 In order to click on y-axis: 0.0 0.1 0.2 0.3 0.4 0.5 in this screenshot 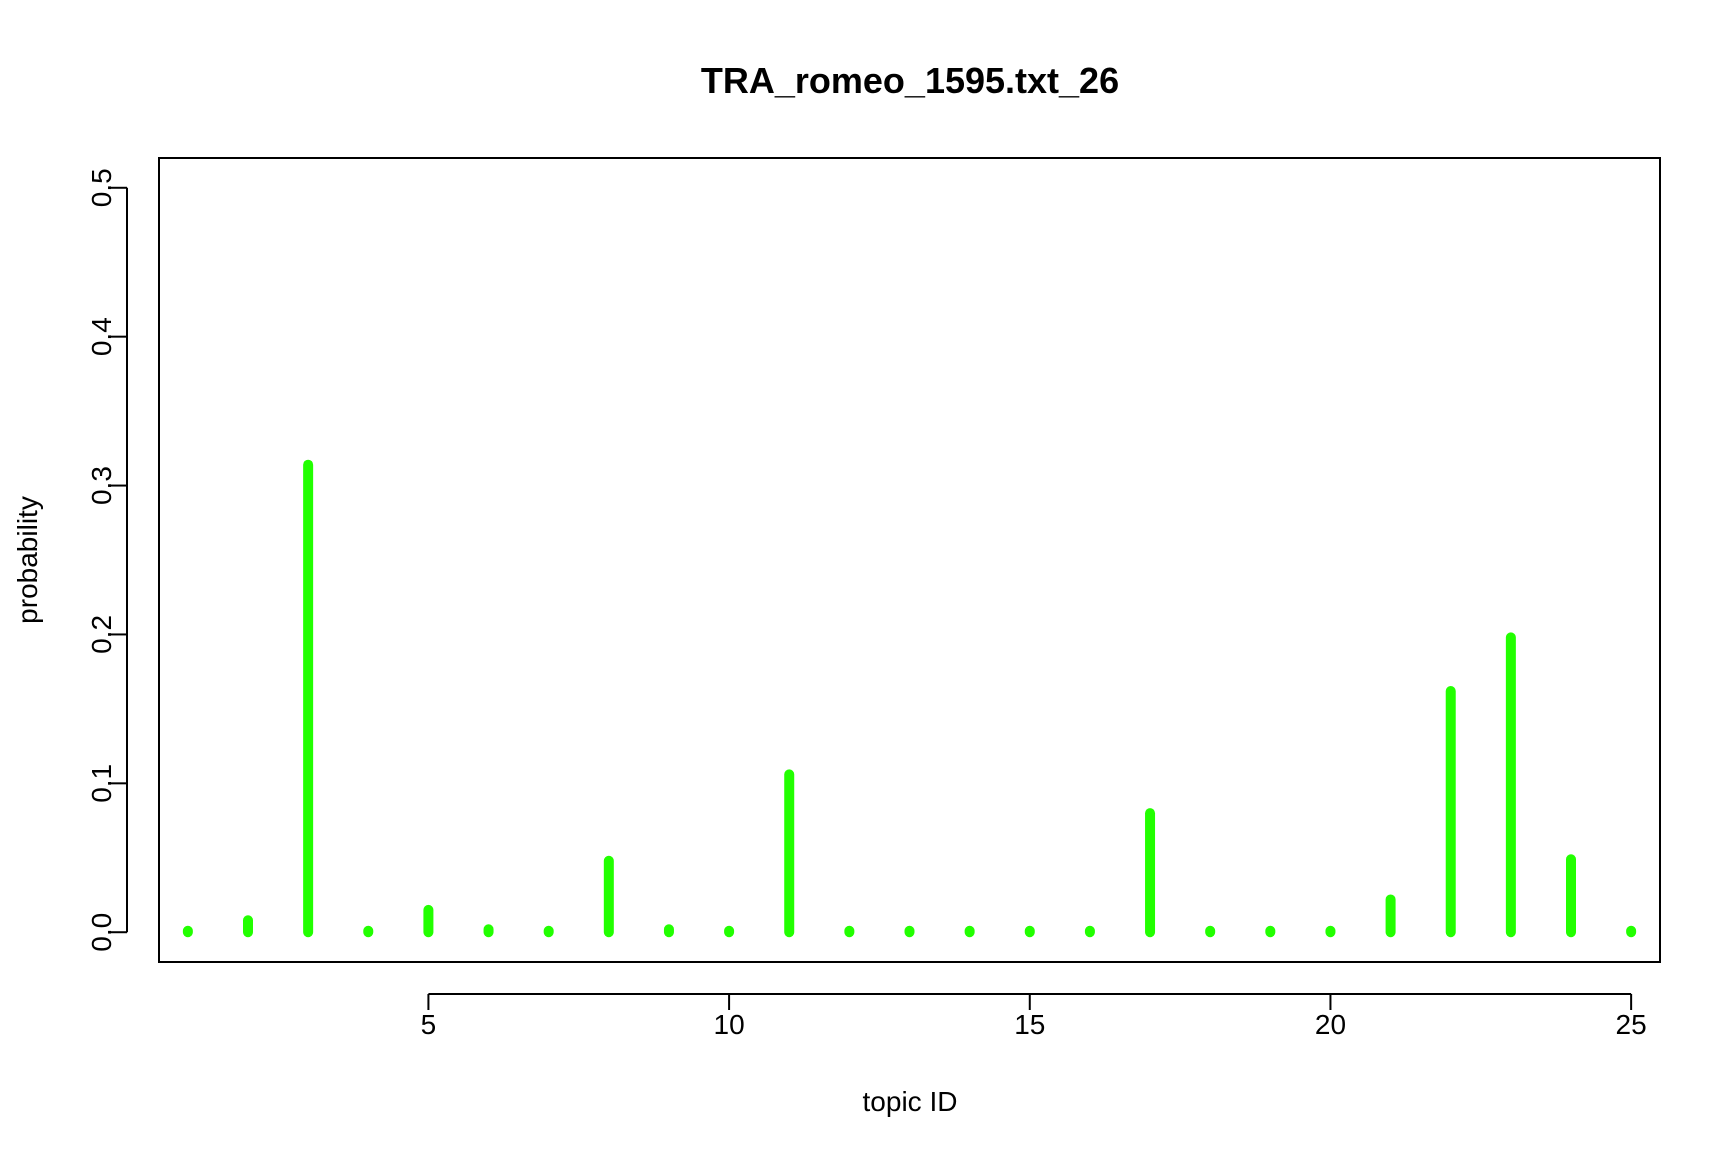, I will do `click(107, 560)`.